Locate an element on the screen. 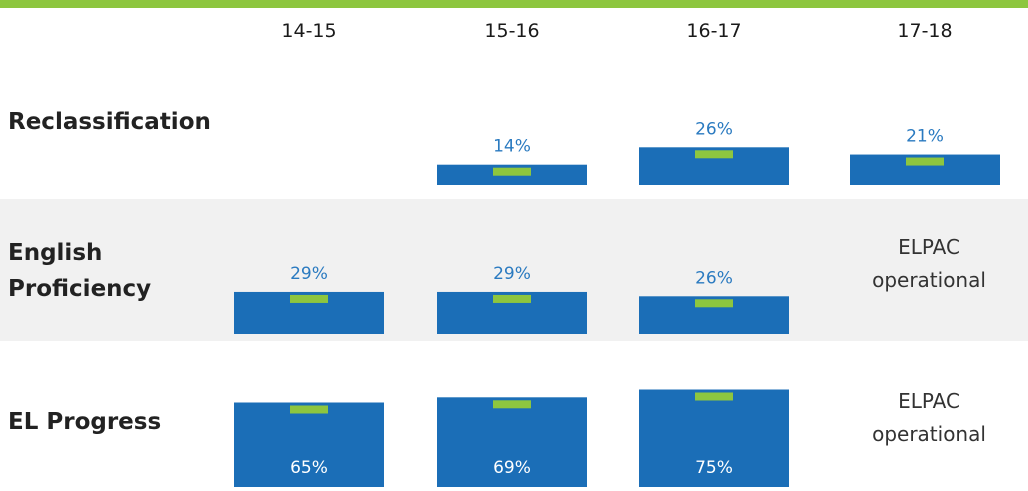  row-label-2-line-2: Proficiency is located at coordinates (79, 289).